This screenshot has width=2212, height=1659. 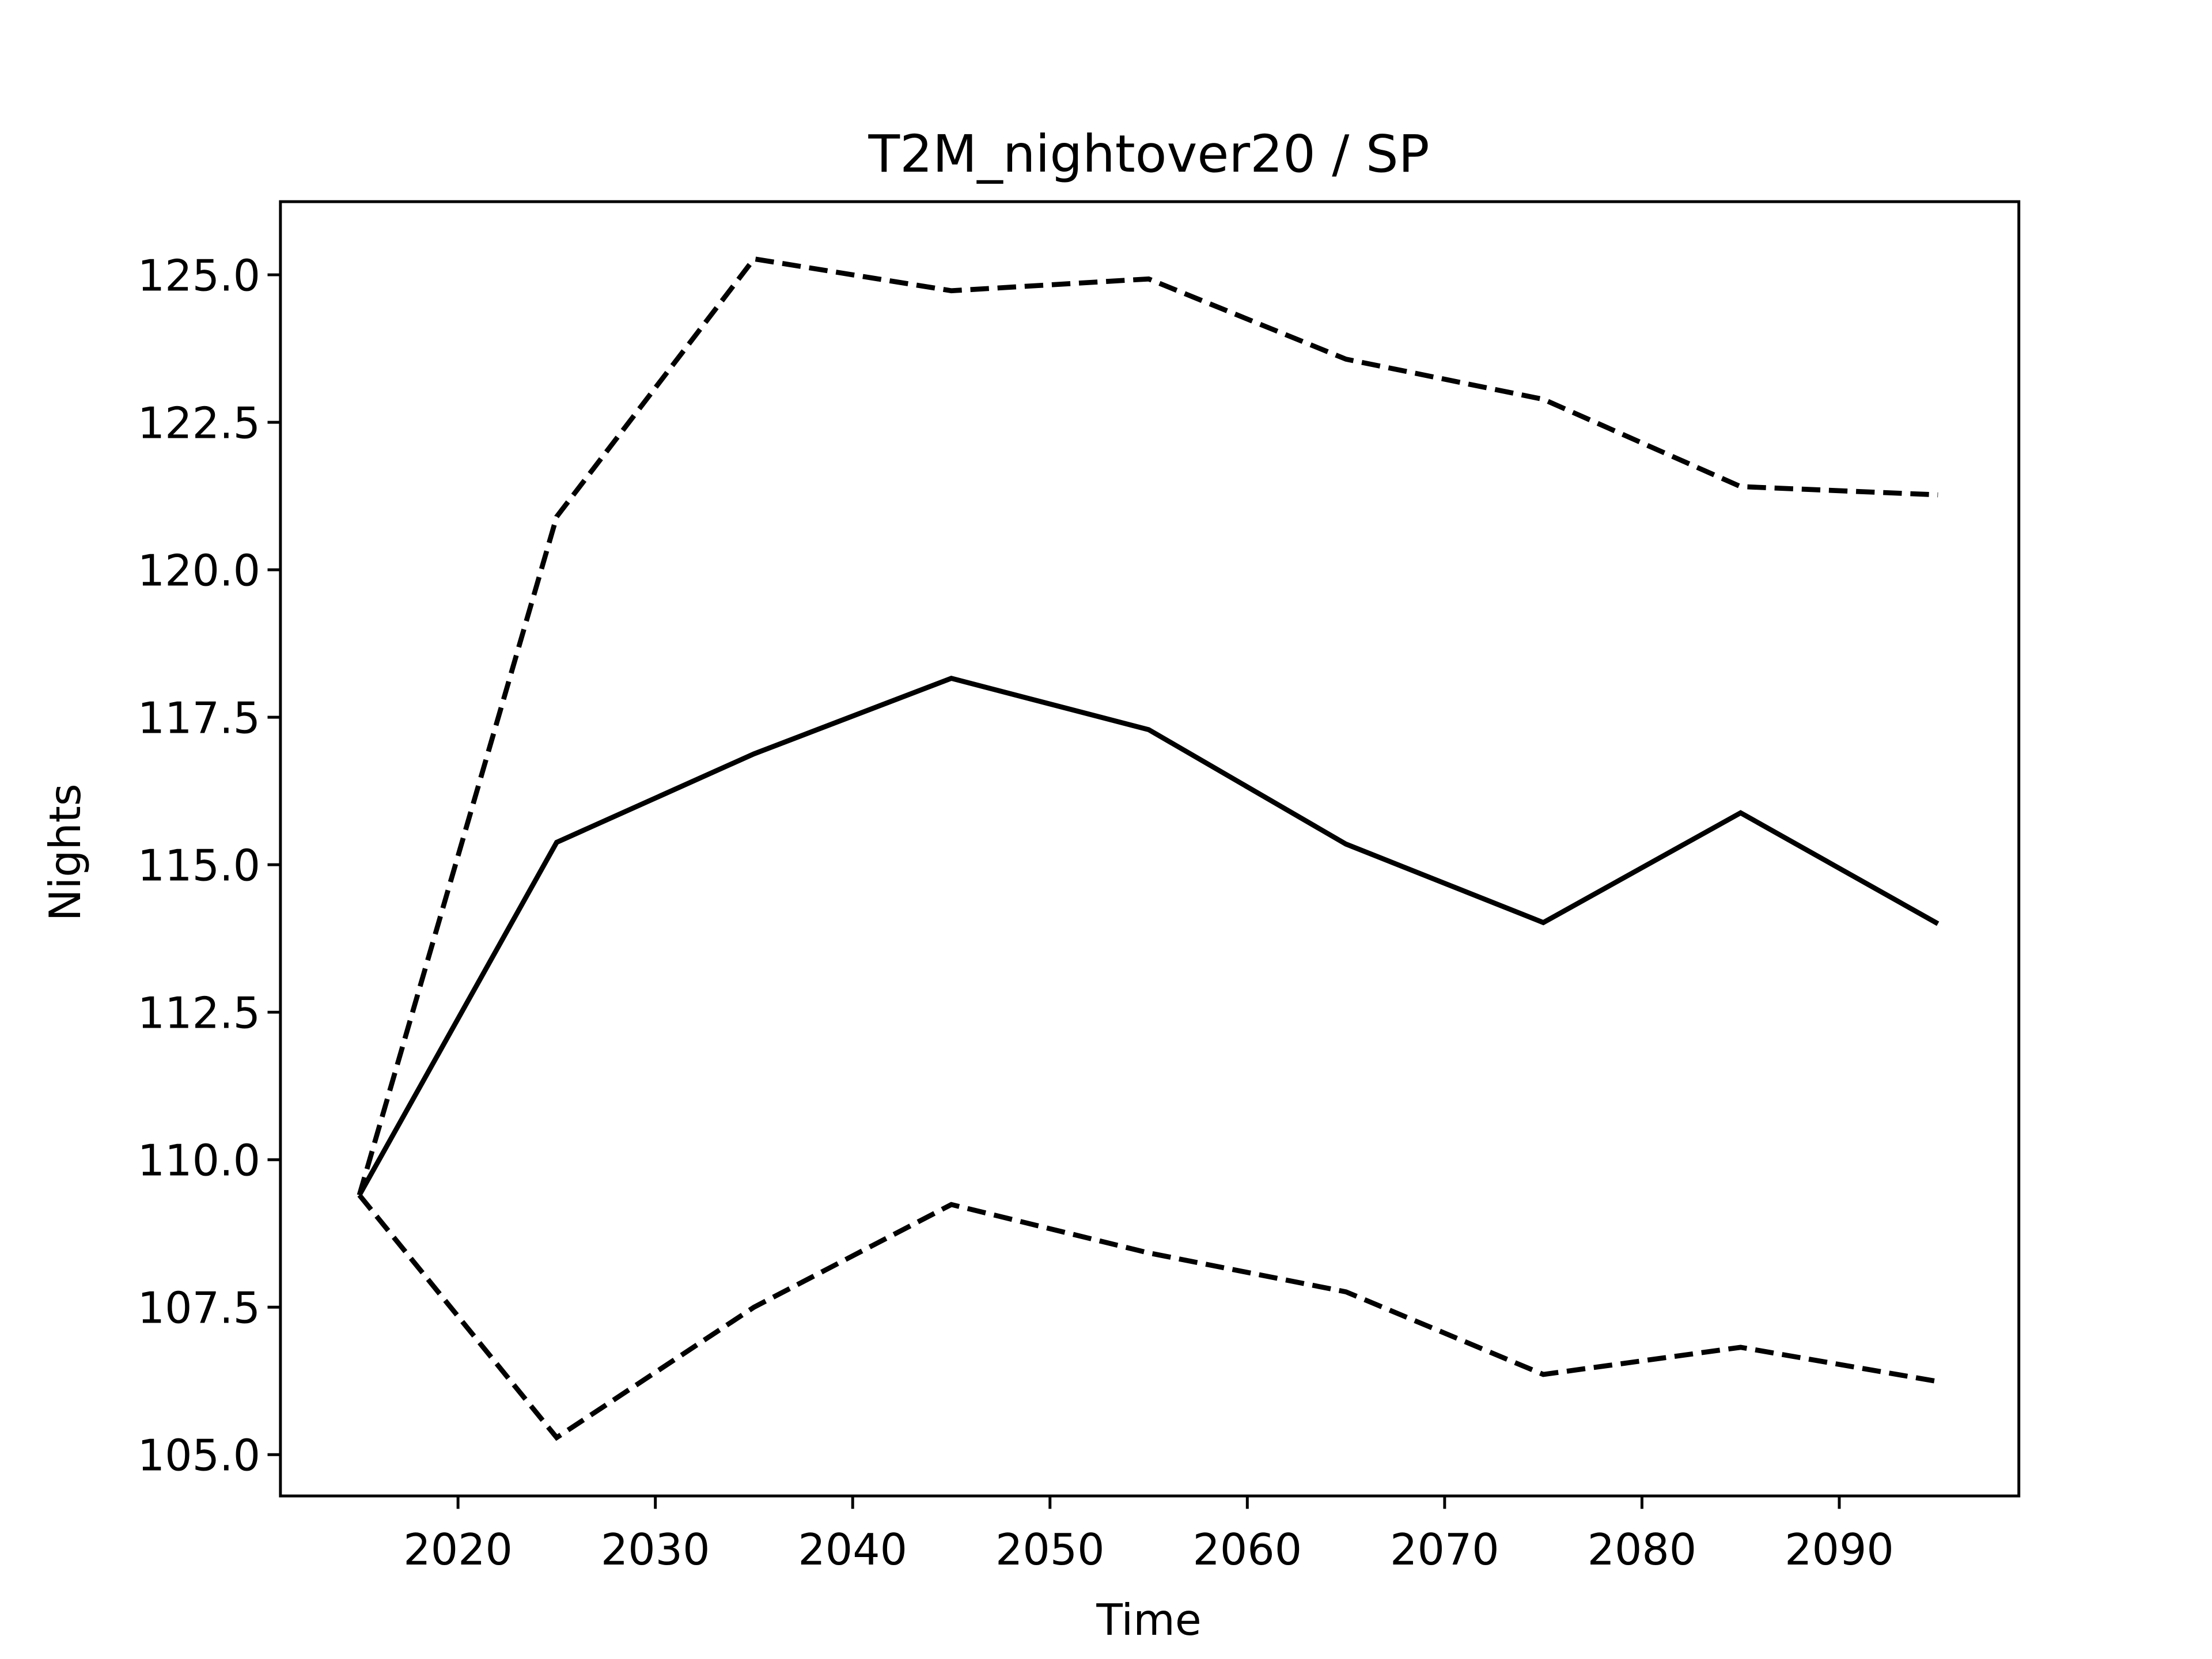 I want to click on y-tick-label: 110.0, so click(x=199, y=1161).